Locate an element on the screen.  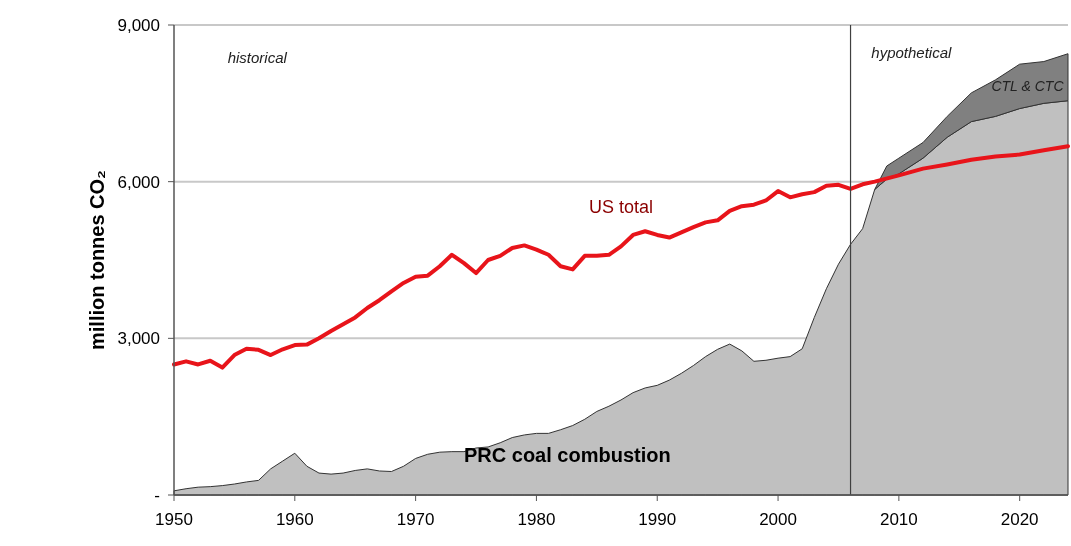
x-tick-label: 1950 is located at coordinates (174, 519).